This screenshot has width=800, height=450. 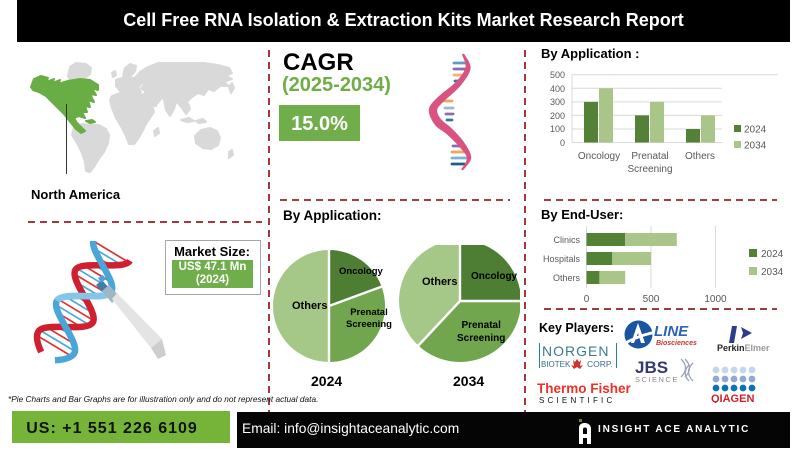 What do you see at coordinates (732, 398) in the screenshot?
I see `svg-text: QIAGEN` at bounding box center [732, 398].